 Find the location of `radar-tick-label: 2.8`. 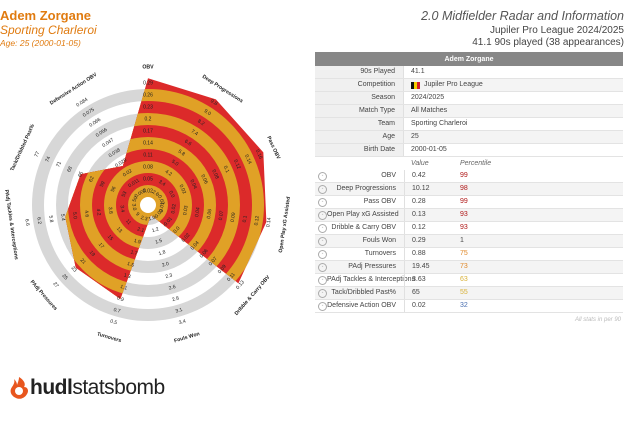

radar-tick-label: 2.8 is located at coordinates (176, 299).